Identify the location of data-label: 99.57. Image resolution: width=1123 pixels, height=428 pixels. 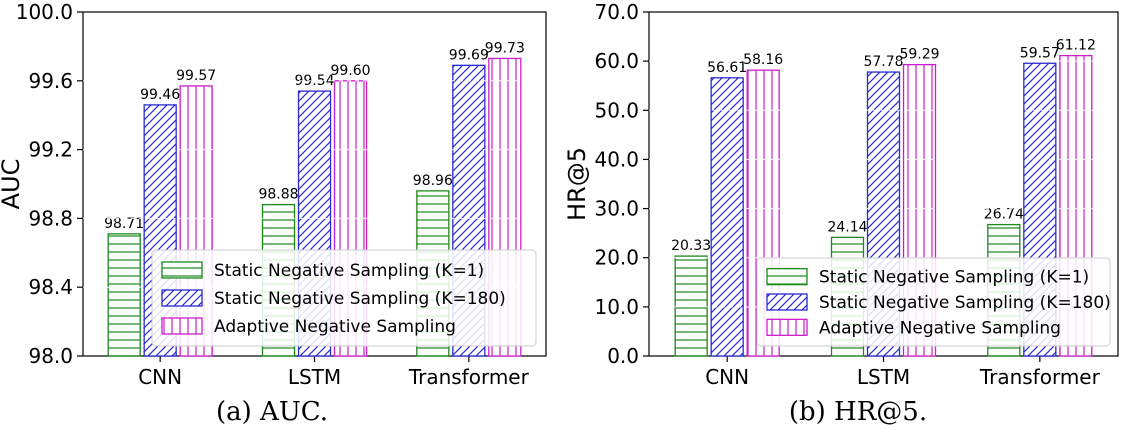
(196, 76).